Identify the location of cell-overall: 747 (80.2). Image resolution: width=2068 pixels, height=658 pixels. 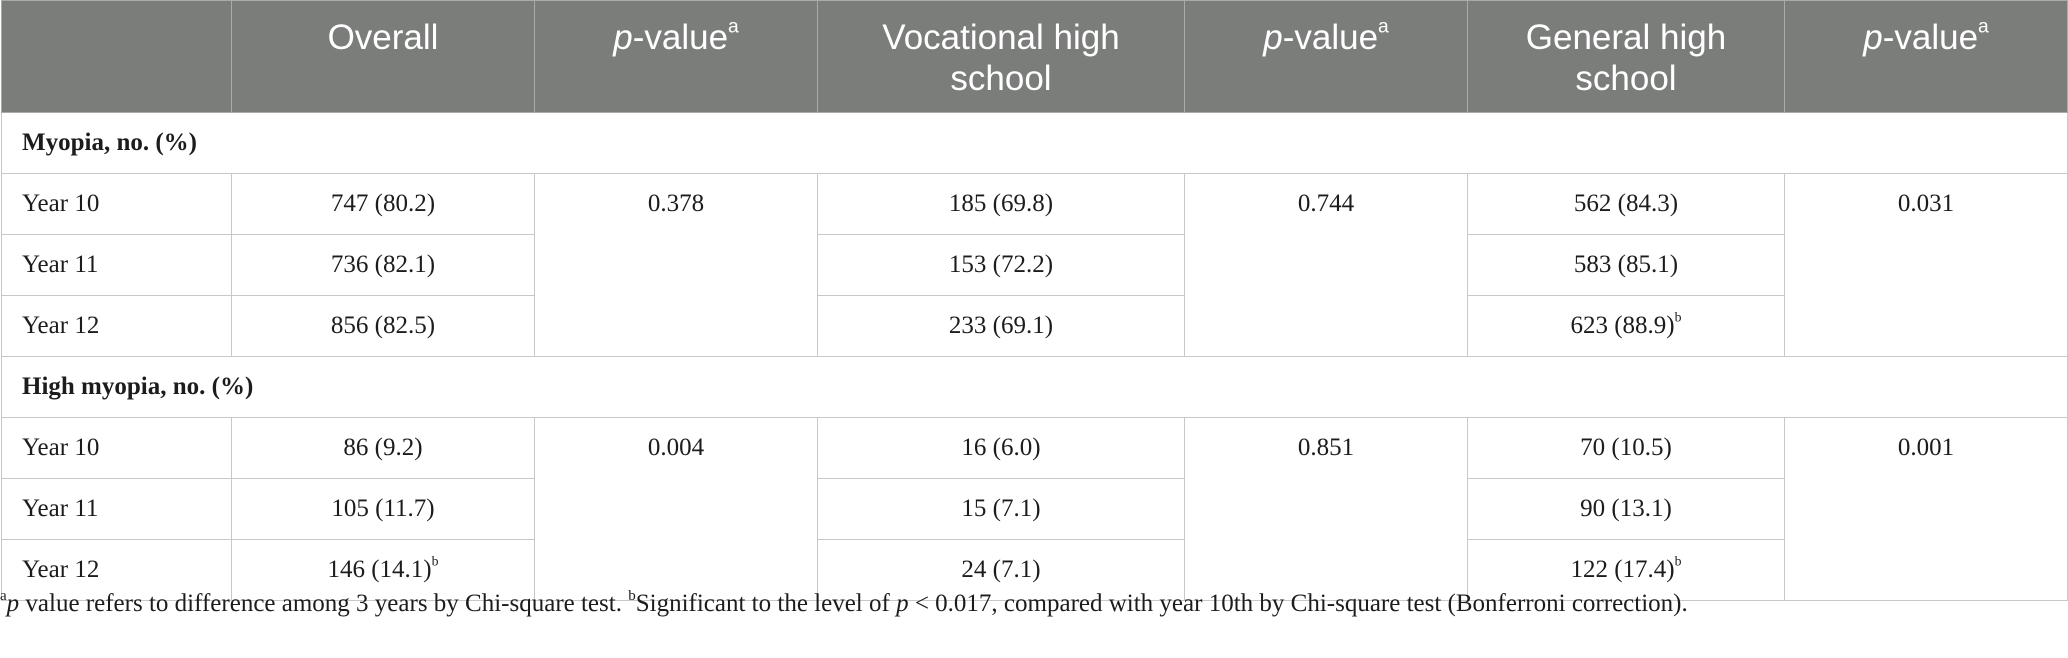
(383, 204).